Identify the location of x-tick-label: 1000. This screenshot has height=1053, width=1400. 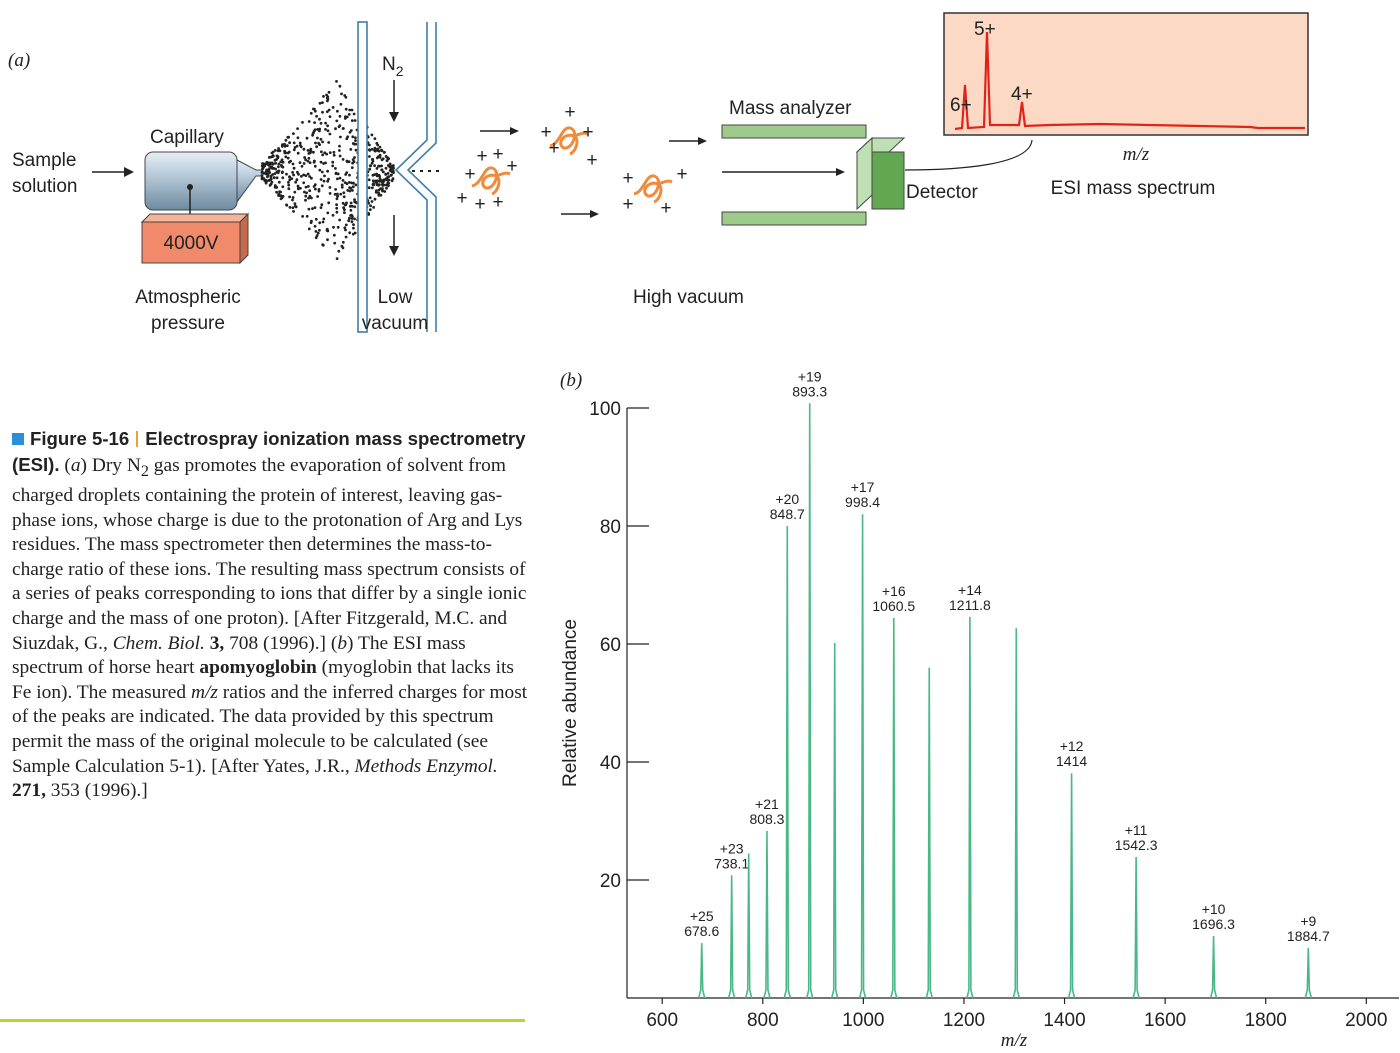
(863, 1020).